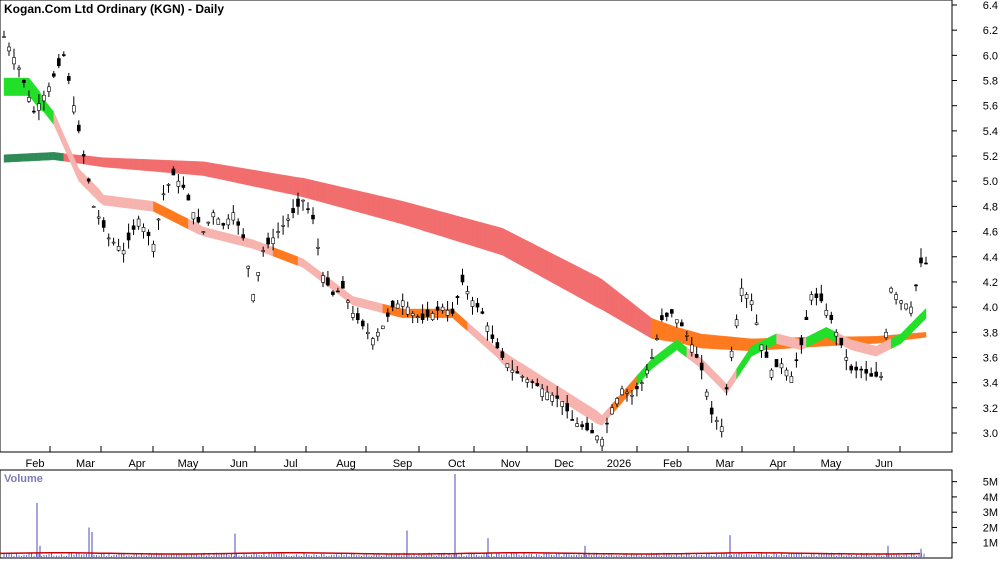 This screenshot has height=562, width=1000. I want to click on date-tick-label: Oct, so click(456, 464).